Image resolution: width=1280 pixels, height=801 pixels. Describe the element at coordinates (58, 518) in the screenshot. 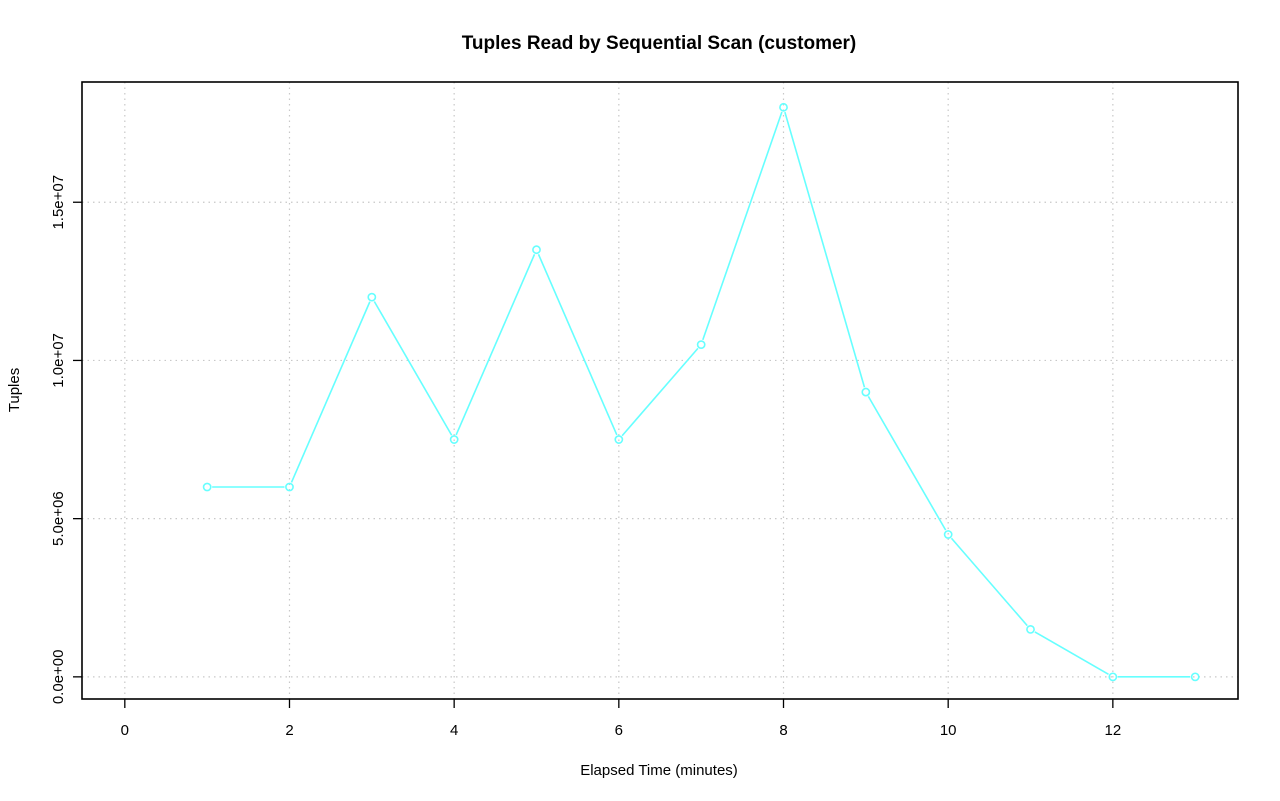

I see `y-tick-label: 5.0e+06` at that location.